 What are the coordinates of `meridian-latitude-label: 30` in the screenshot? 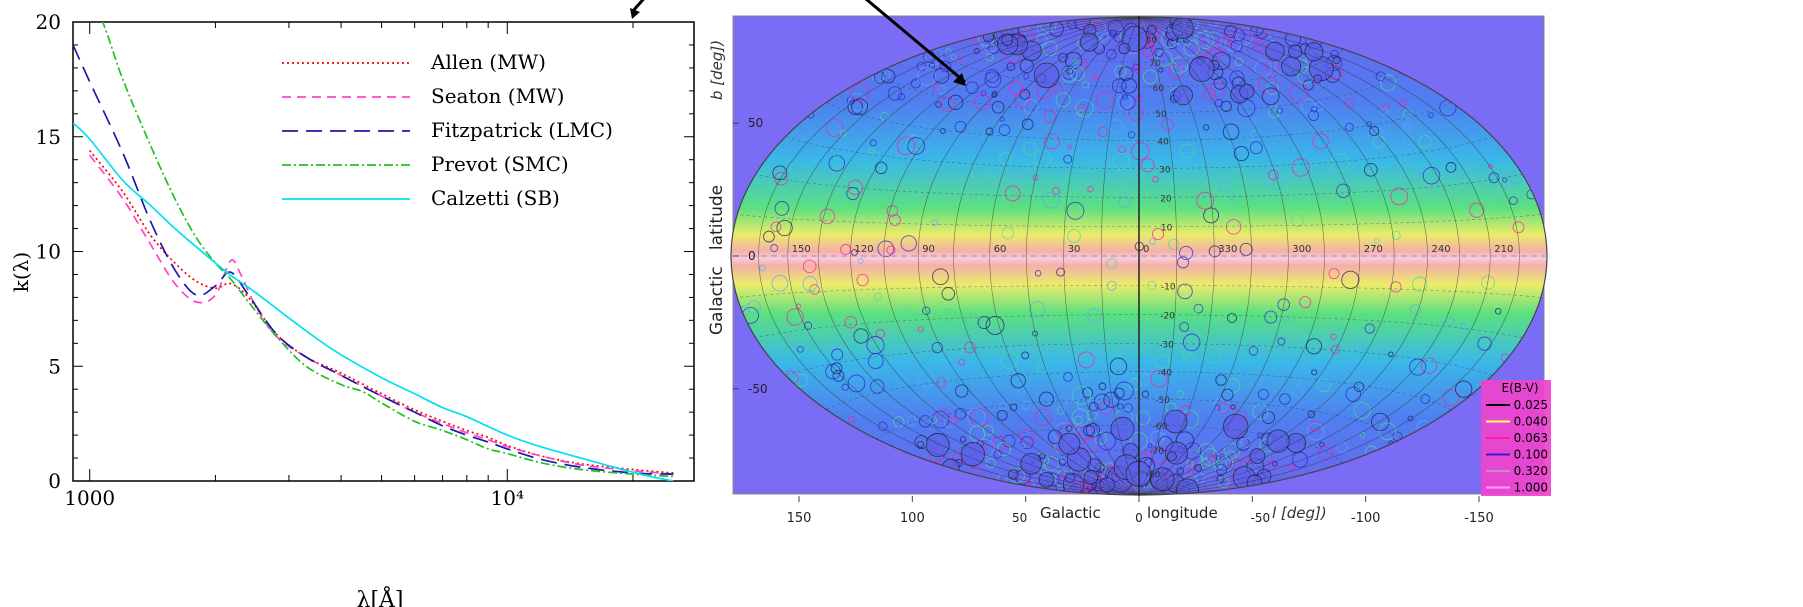 It's located at (1165, 171).